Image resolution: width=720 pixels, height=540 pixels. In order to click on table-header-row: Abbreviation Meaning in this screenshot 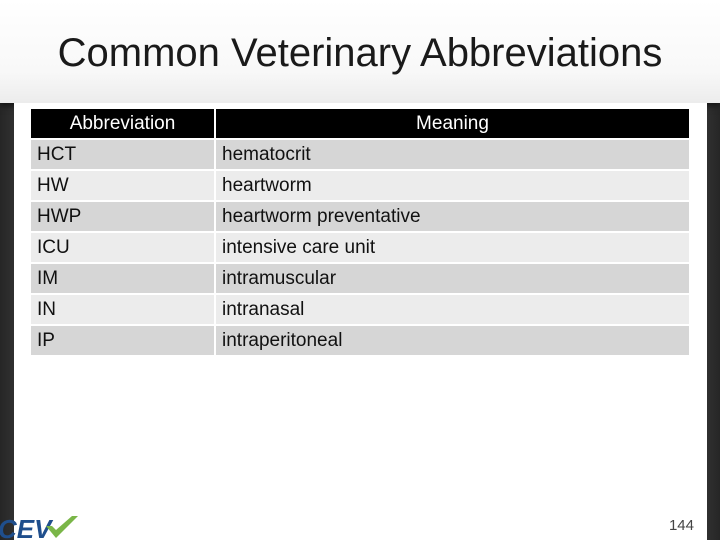, I will do `click(360, 123)`.